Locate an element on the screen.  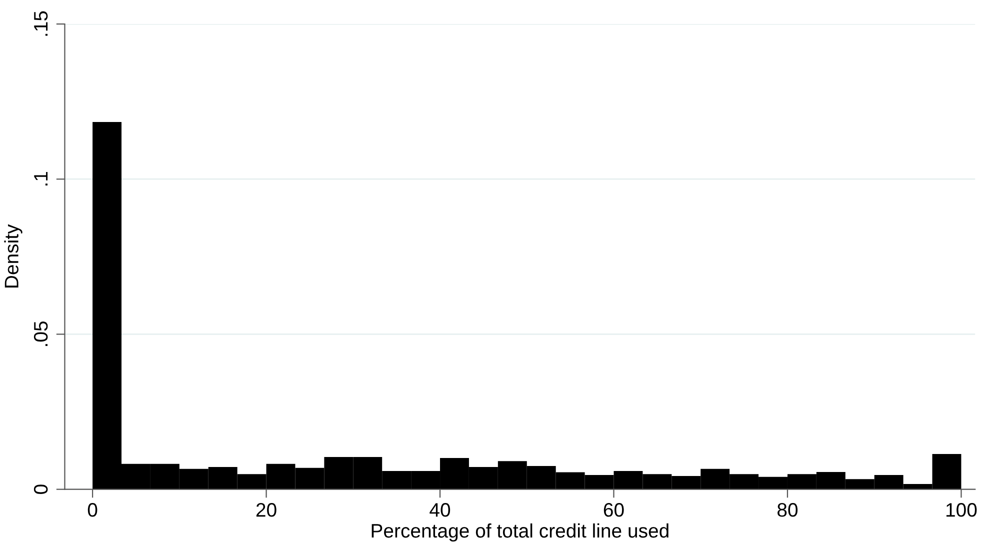
x-axis-title: Percentage of total credit line used is located at coordinates (520, 532).